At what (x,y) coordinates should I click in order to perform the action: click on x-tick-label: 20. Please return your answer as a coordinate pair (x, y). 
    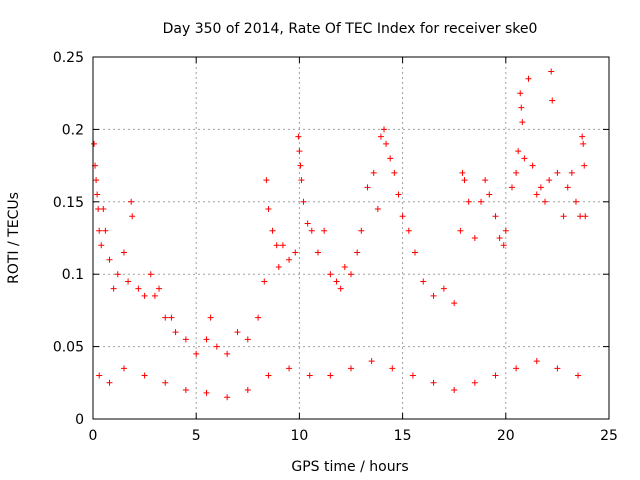
    Looking at the image, I should click on (506, 436).